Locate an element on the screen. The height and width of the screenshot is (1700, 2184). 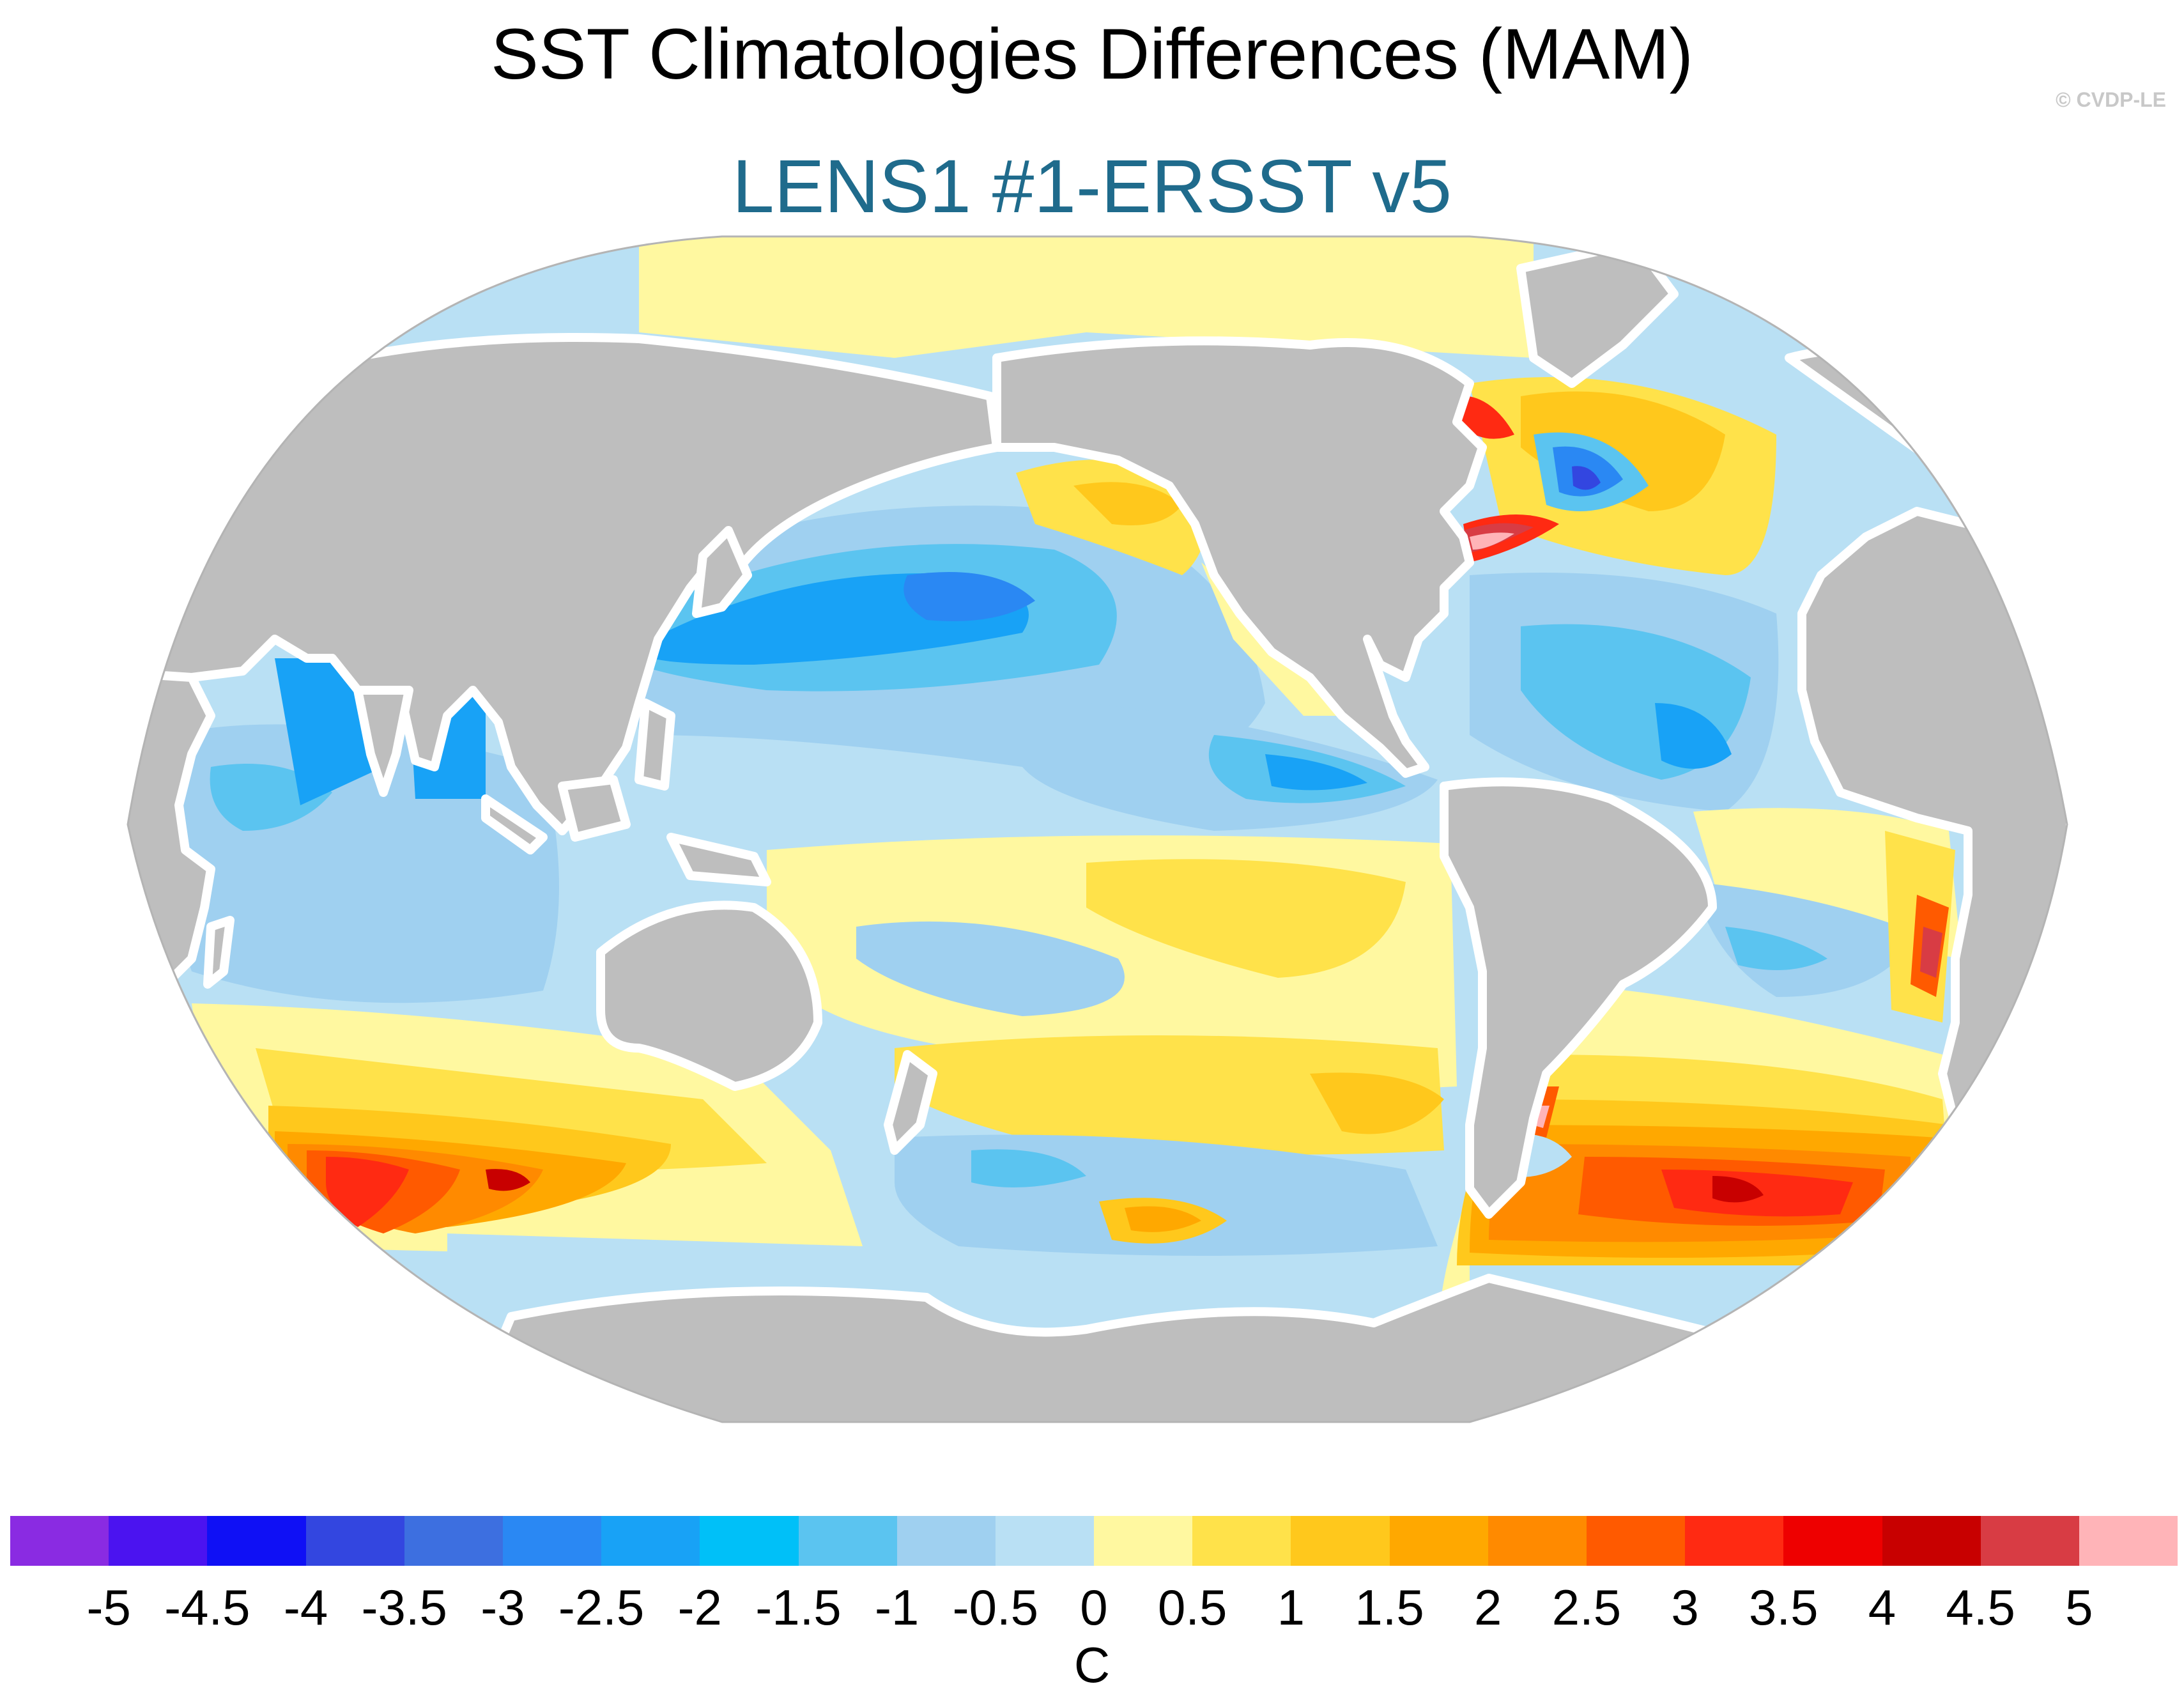
north-pacific-cold-max is located at coordinates (969, 596).